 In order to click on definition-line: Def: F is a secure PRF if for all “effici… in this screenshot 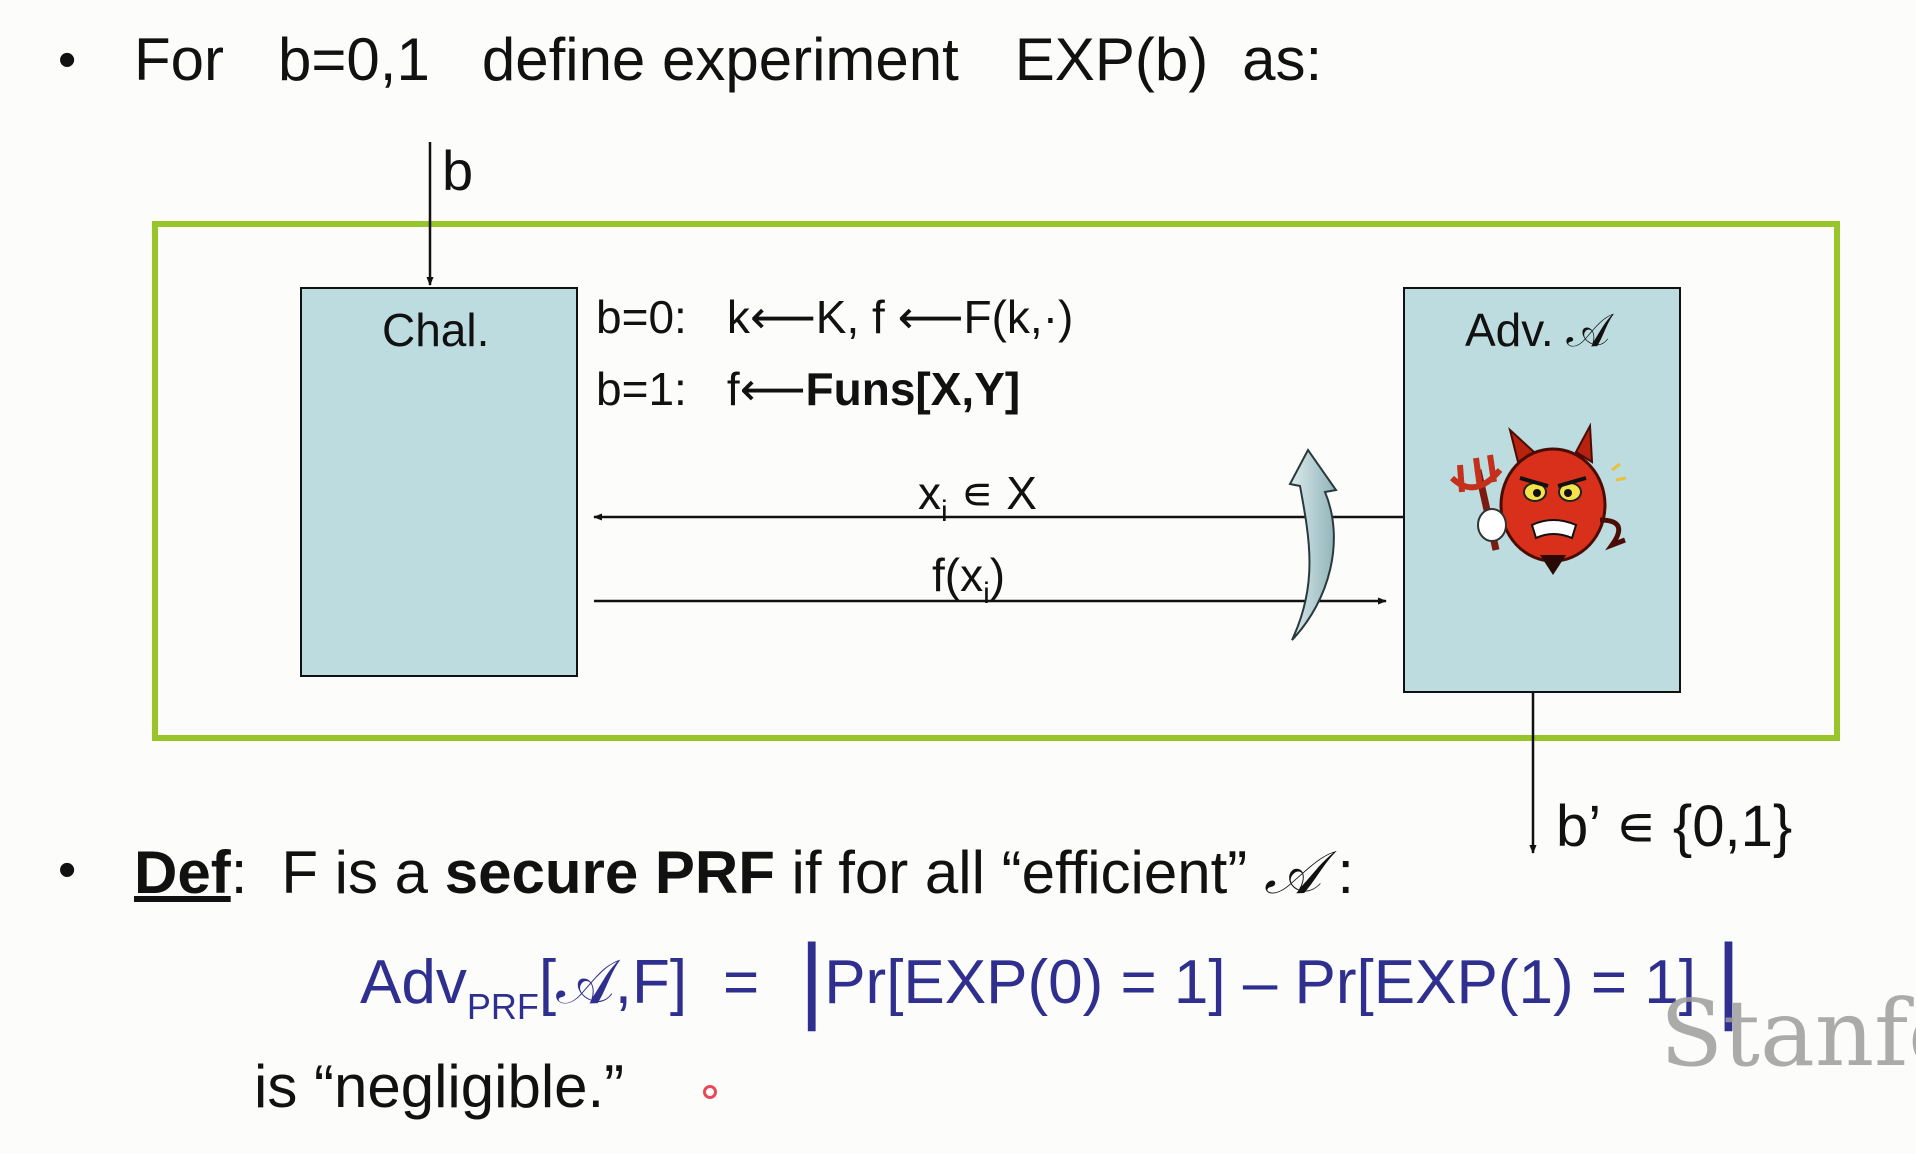, I will do `click(744, 873)`.